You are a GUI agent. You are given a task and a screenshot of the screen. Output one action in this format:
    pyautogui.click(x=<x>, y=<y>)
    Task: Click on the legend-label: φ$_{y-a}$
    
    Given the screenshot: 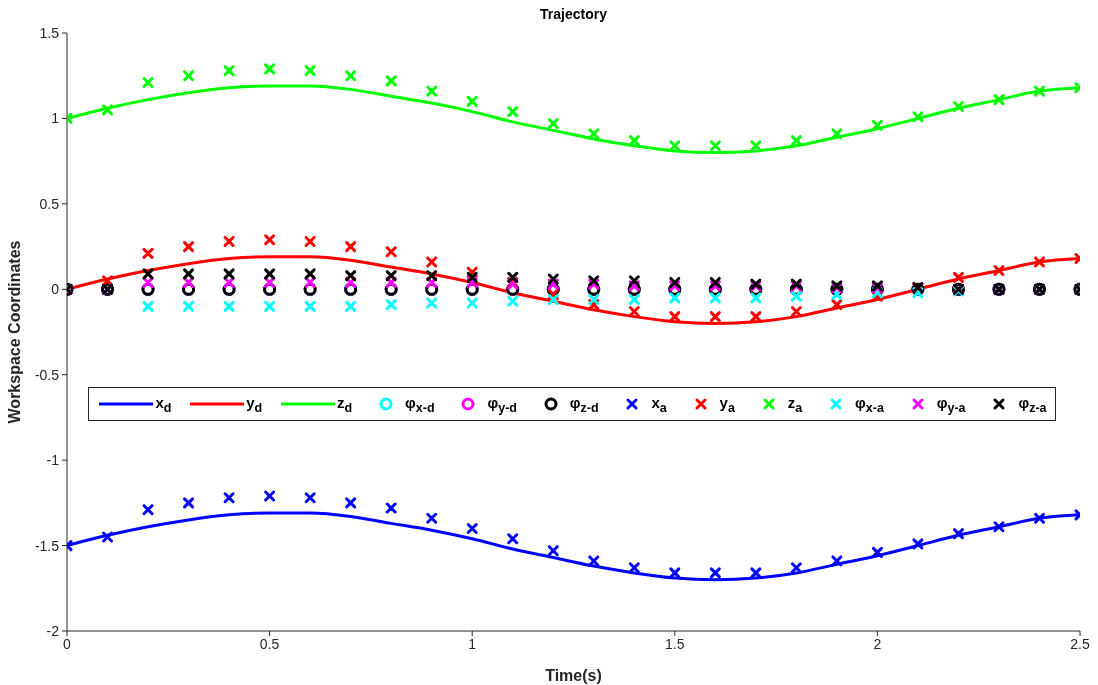 What is the action you would take?
    pyautogui.click(x=951, y=404)
    